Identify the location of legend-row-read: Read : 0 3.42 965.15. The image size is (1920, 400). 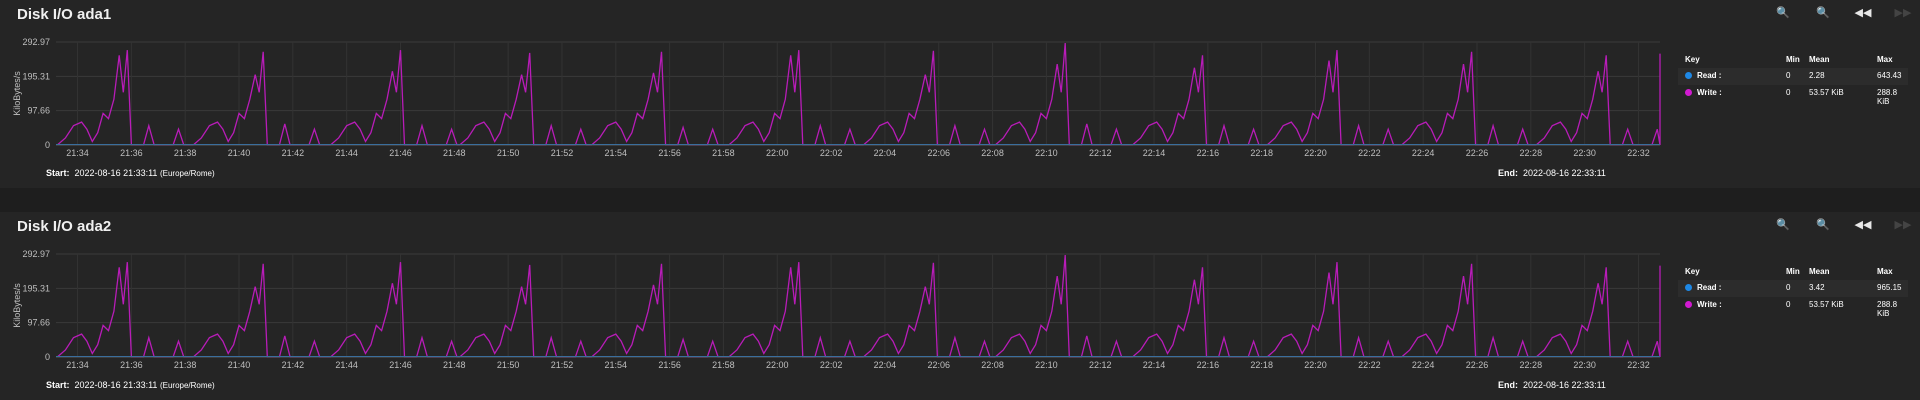
(1793, 288).